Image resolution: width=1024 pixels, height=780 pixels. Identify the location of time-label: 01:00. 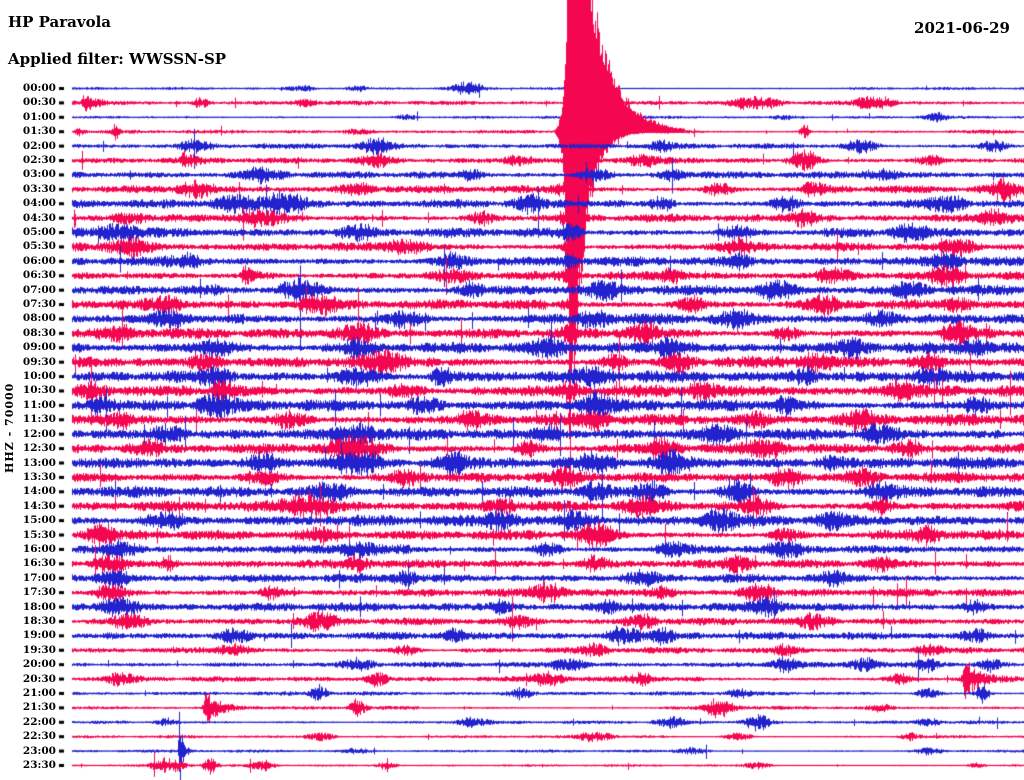
(39, 116).